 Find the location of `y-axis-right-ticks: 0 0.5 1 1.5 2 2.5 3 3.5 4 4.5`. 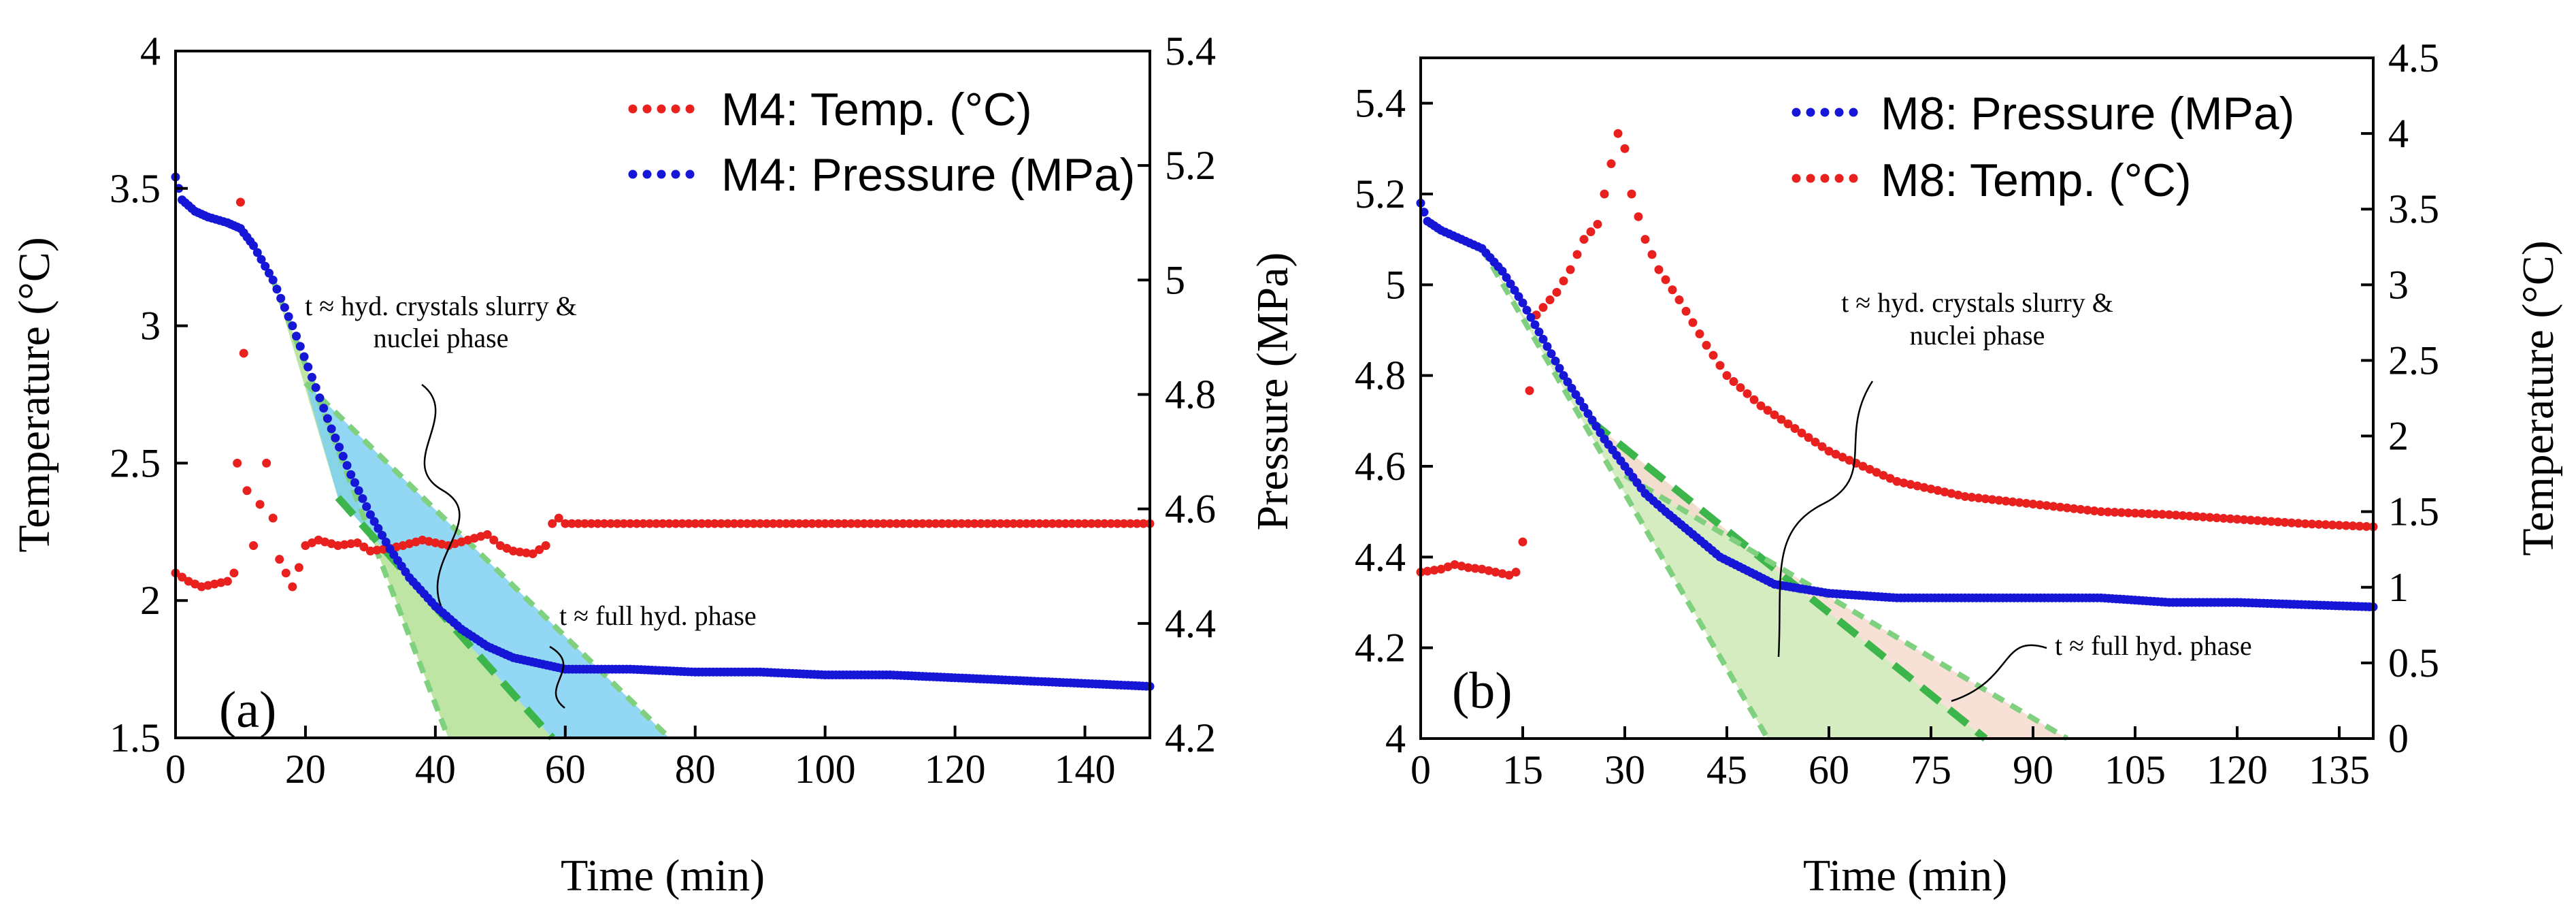

y-axis-right-ticks: 0 0.5 1 1.5 2 2.5 3 3.5 4 4.5 is located at coordinates (2400, 398).